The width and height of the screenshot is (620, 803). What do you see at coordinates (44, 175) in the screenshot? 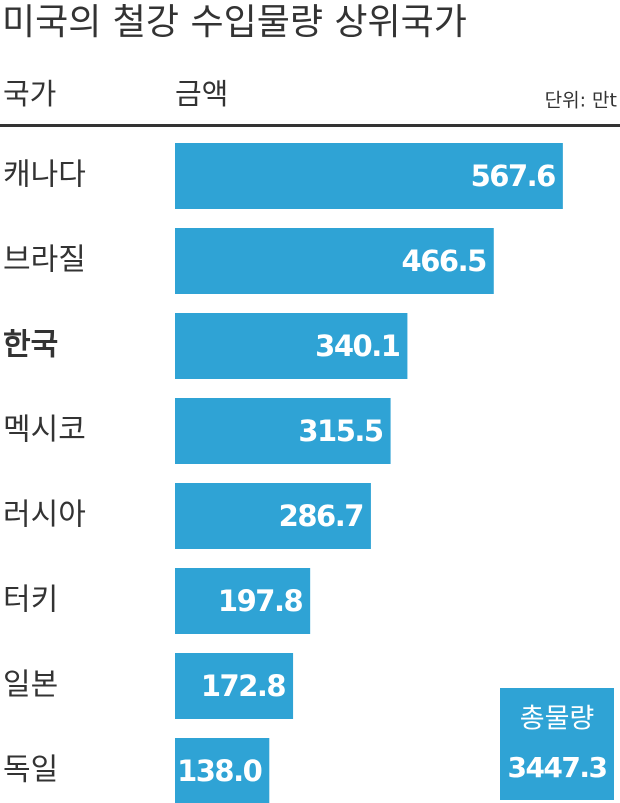
I see `category-label: 캐나다` at bounding box center [44, 175].